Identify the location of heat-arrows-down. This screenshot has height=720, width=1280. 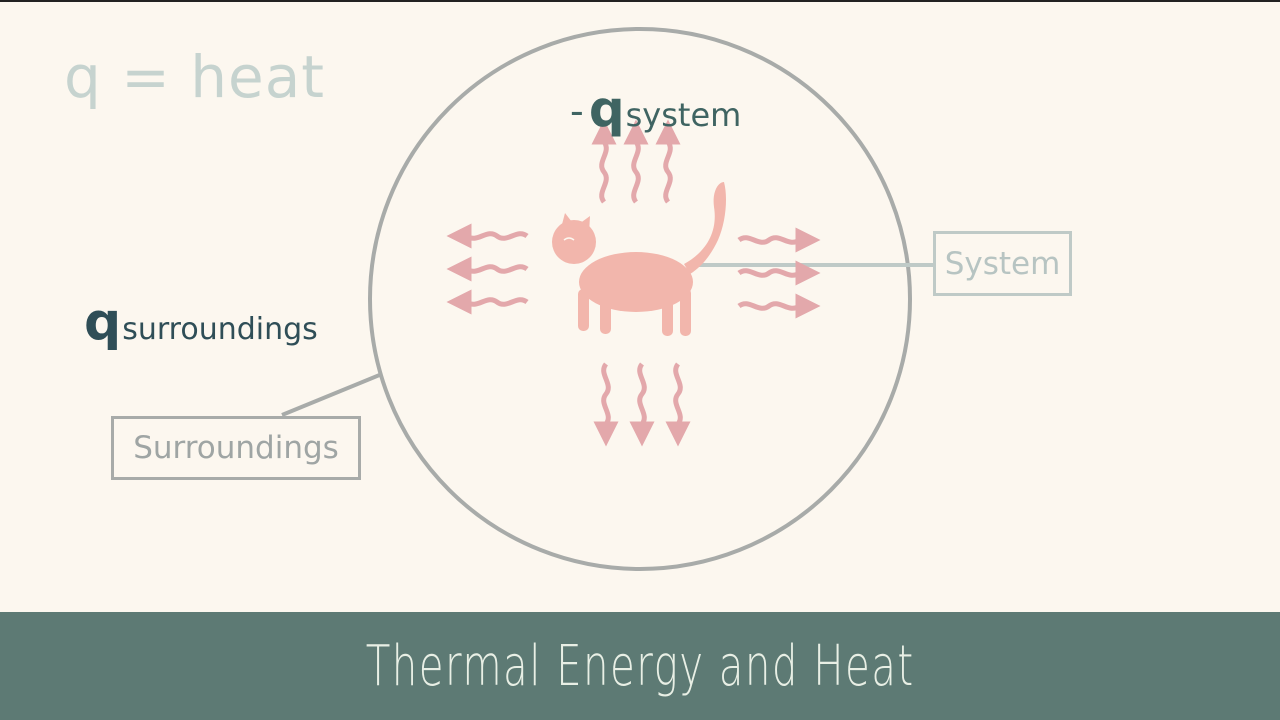
(642, 404).